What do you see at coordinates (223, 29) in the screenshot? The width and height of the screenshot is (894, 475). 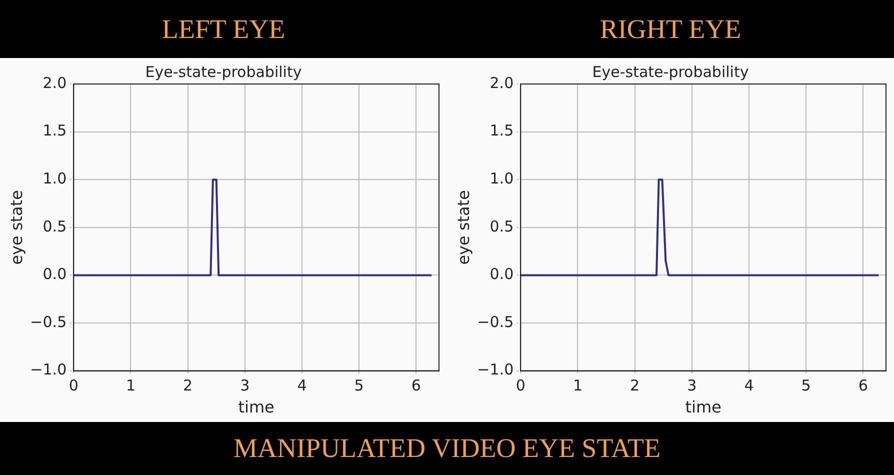 I see `chart-subtitle: LEFT EYE` at bounding box center [223, 29].